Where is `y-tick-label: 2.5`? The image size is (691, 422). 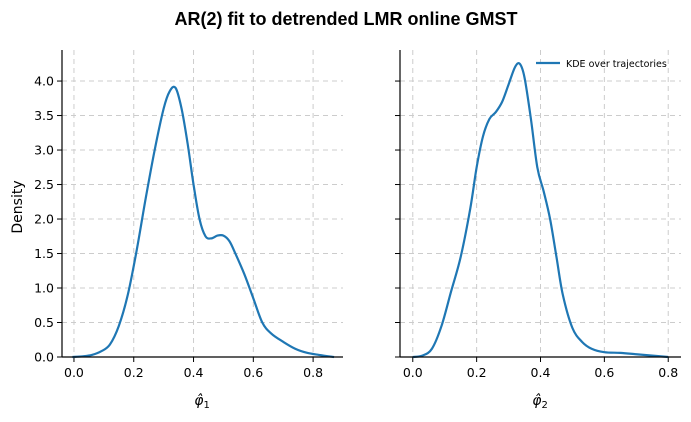
y-tick-label: 2.5 is located at coordinates (44, 184).